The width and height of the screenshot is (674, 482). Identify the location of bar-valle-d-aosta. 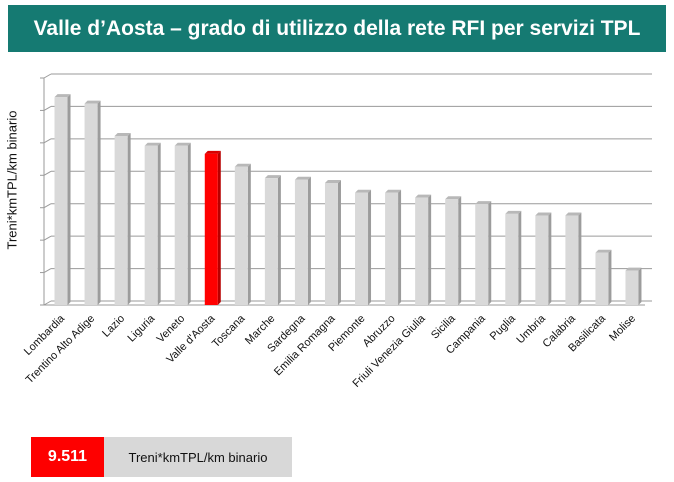
(212, 227).